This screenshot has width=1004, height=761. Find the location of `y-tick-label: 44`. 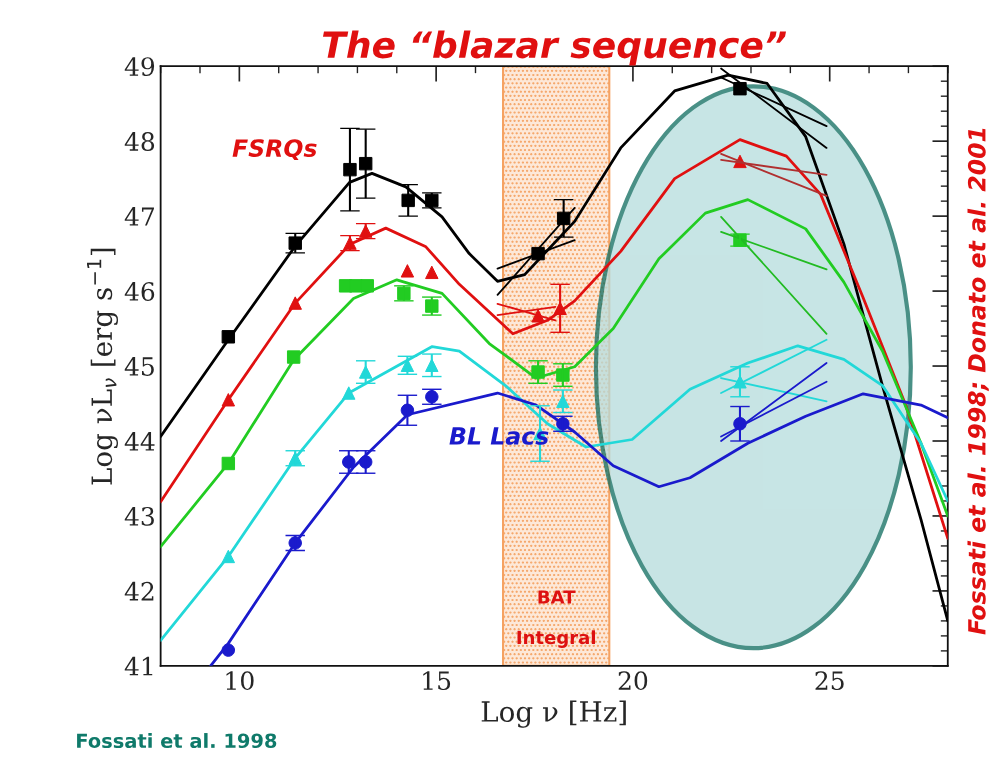

y-tick-label: 44 is located at coordinates (139, 441).